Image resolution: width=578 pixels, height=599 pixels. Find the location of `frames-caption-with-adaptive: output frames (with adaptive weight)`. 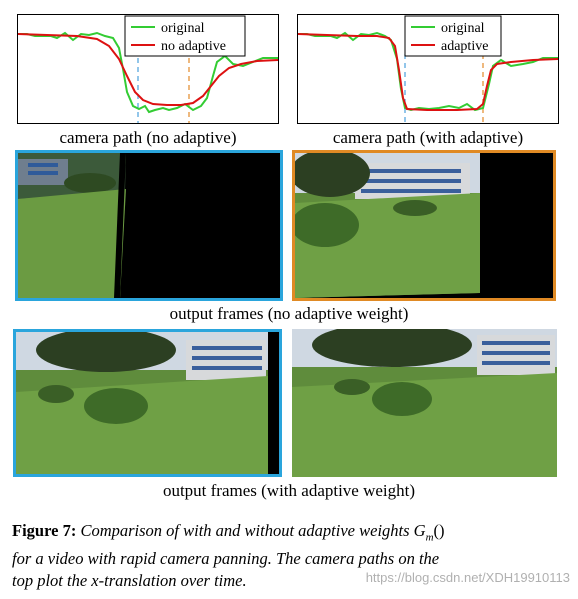

frames-caption-with-adaptive: output frames (with adaptive weight) is located at coordinates (289, 490).